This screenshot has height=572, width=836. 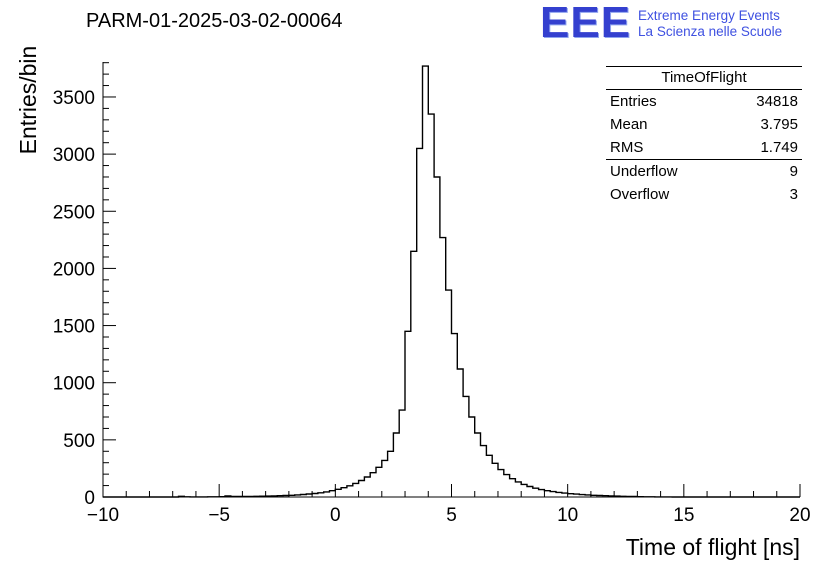 What do you see at coordinates (799, 515) in the screenshot?
I see `x-tick-label: 20` at bounding box center [799, 515].